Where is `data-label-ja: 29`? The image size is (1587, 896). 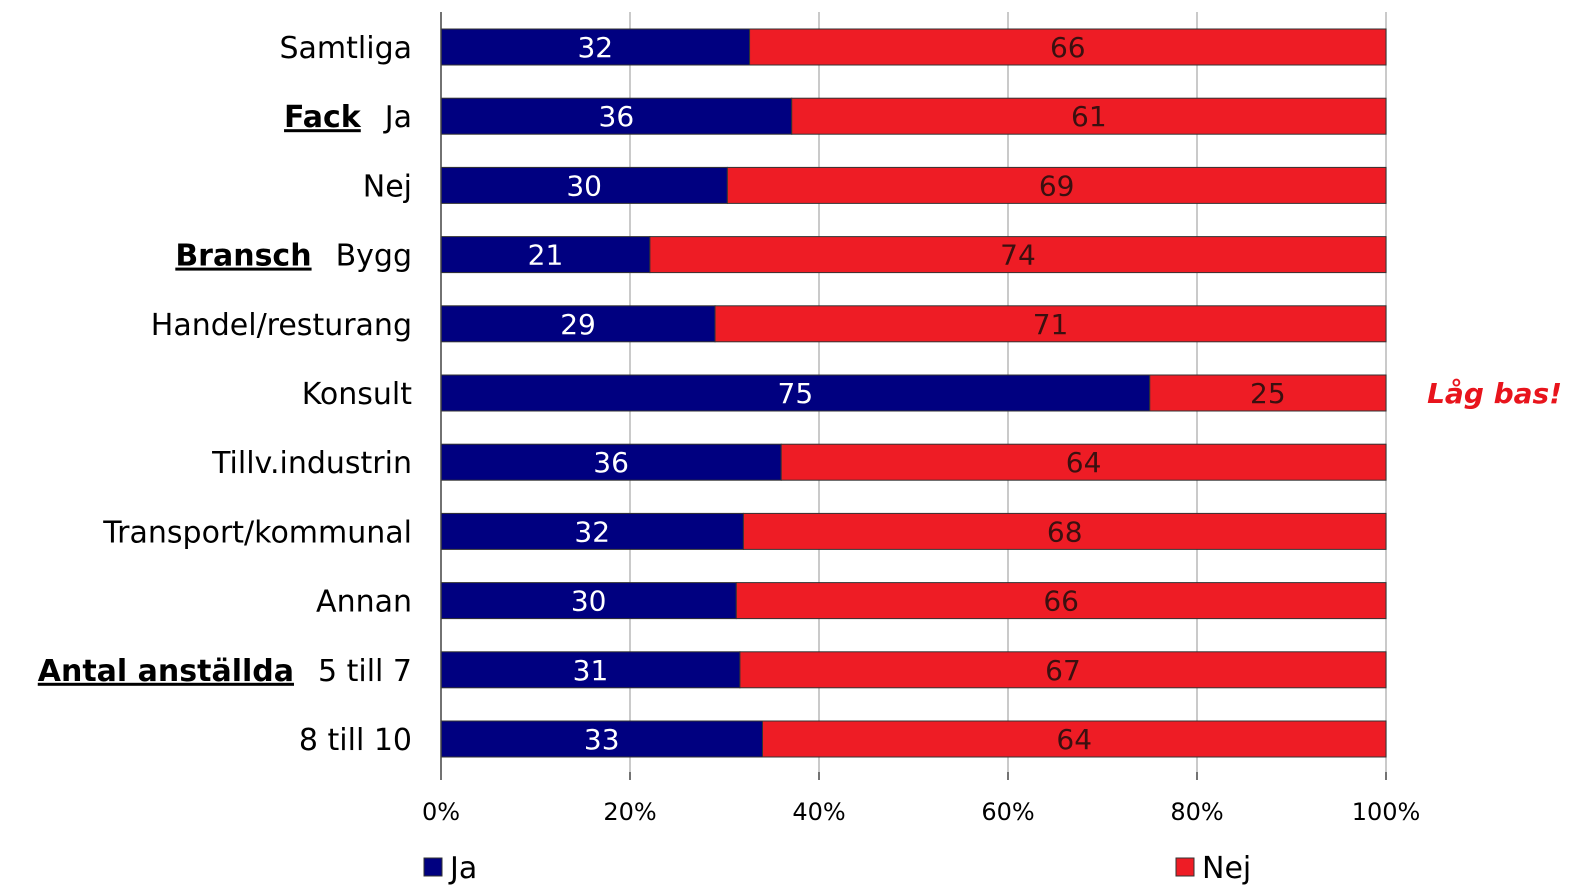 data-label-ja: 29 is located at coordinates (578, 324).